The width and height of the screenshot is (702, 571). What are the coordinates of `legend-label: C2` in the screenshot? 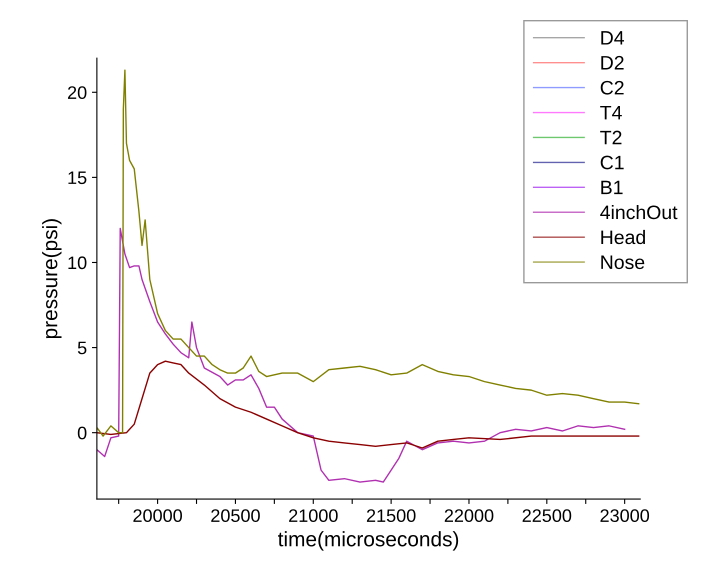 It's located at (612, 87).